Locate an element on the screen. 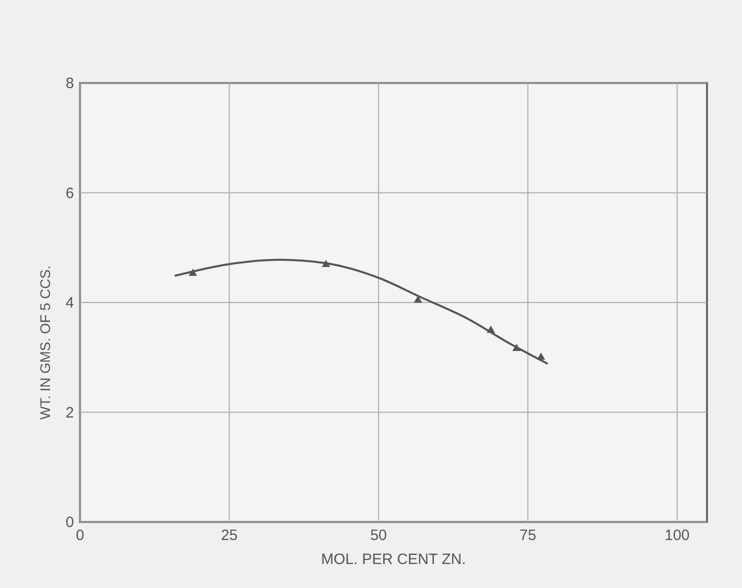  x-tick-label: 25 is located at coordinates (229, 535).